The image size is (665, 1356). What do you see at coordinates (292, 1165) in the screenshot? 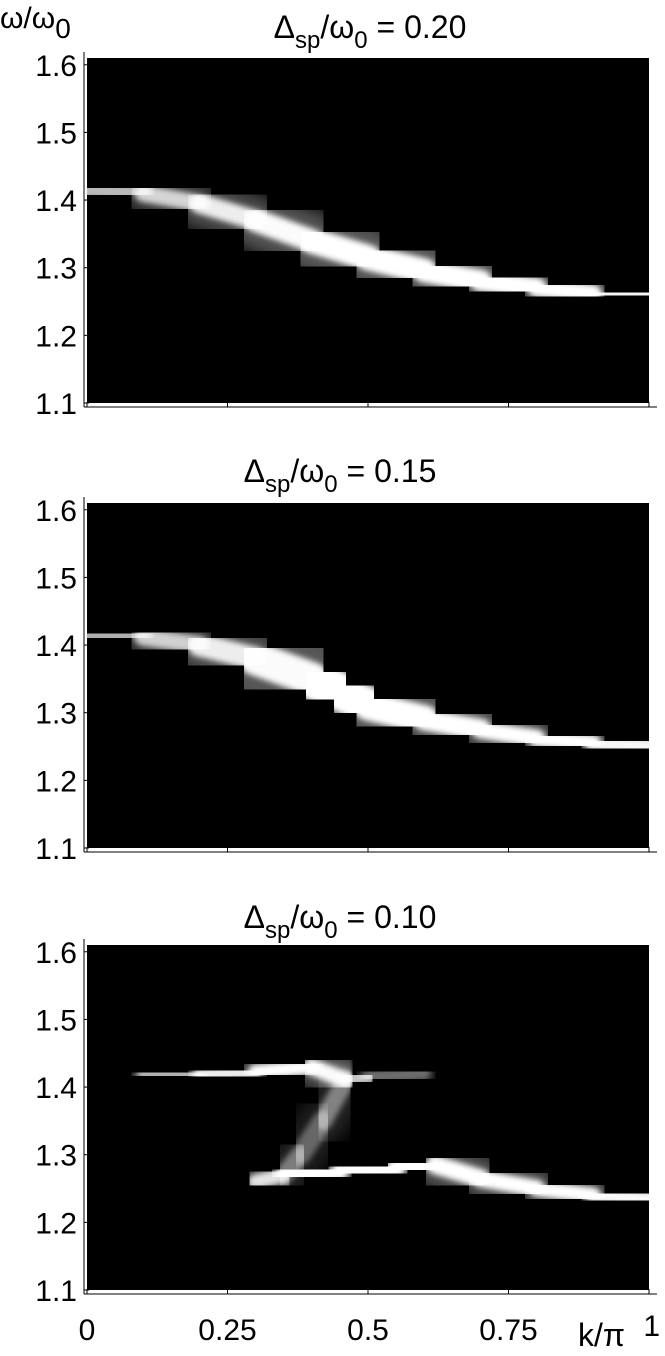
I see `band-2-segment` at bounding box center [292, 1165].